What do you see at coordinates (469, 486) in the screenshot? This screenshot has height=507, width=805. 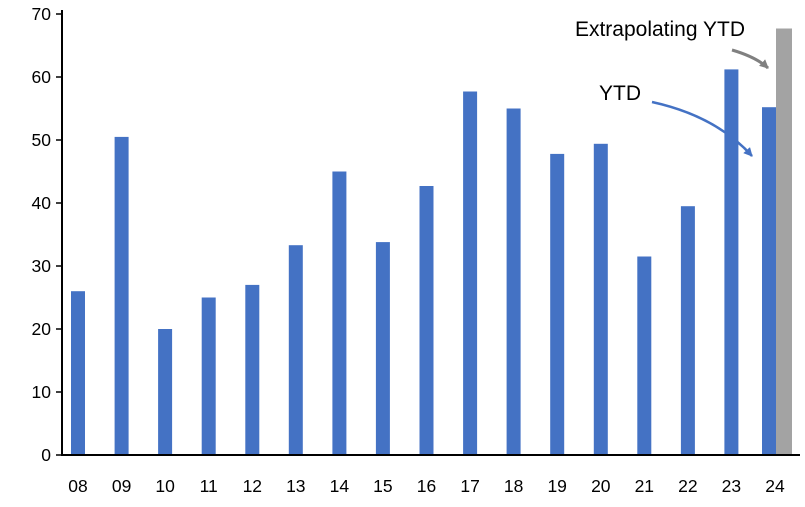 I see `x-tick-label-17: 17` at bounding box center [469, 486].